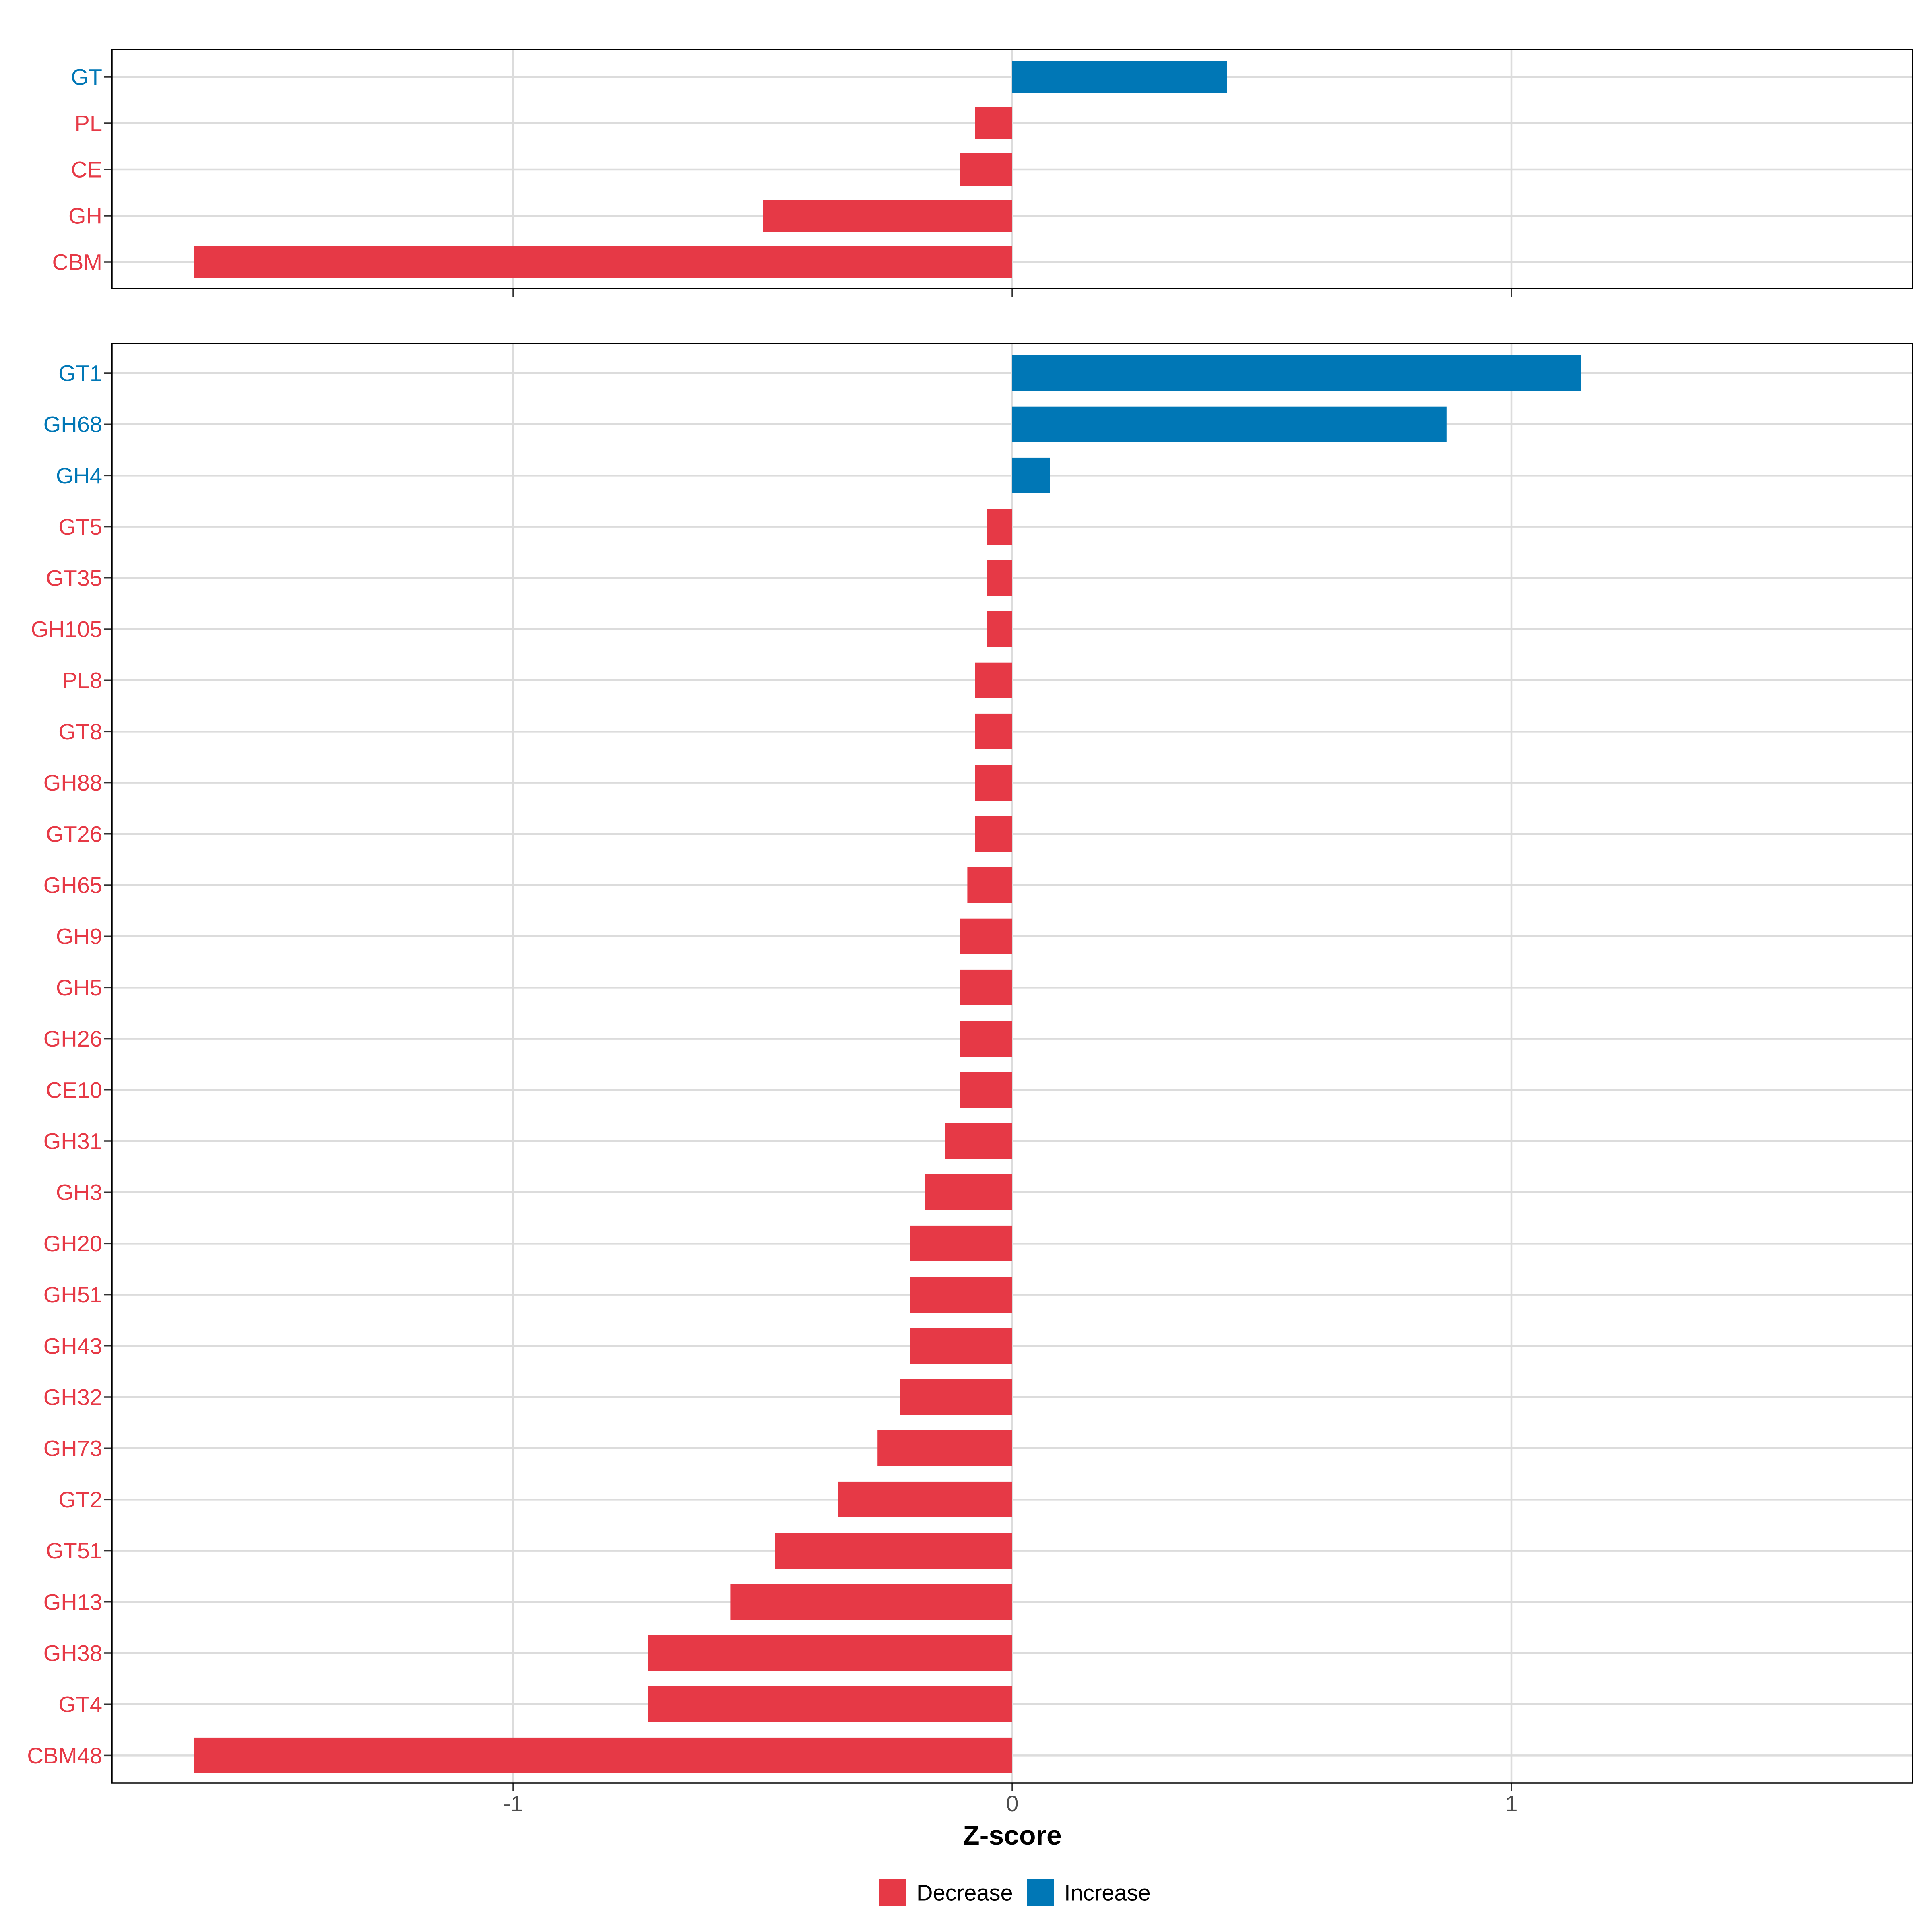 This screenshot has width=1932, height=1932. What do you see at coordinates (74, 1089) in the screenshot?
I see `y-tick-label: CE10` at bounding box center [74, 1089].